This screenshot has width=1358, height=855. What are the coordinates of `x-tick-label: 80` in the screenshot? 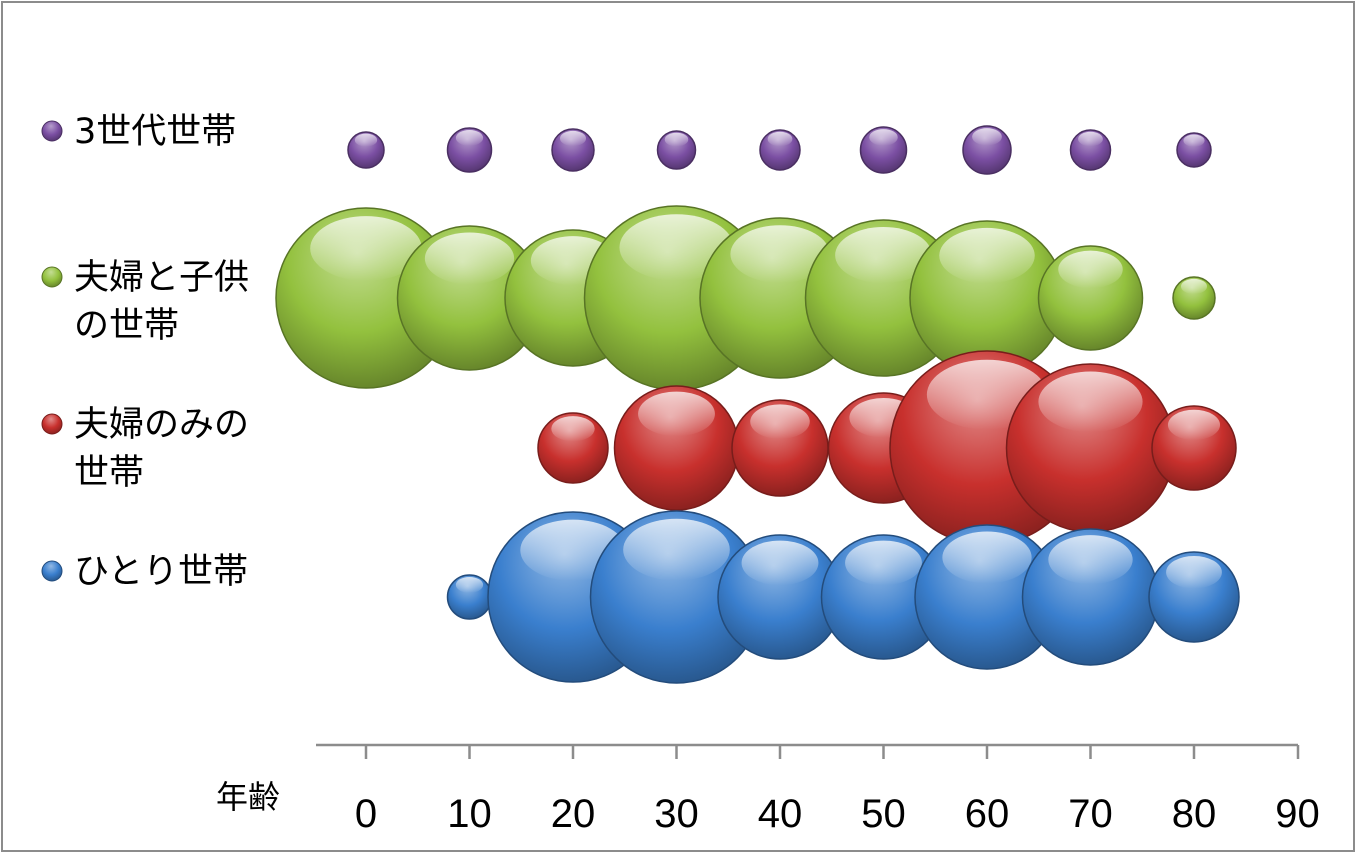 It's located at (1194, 814).